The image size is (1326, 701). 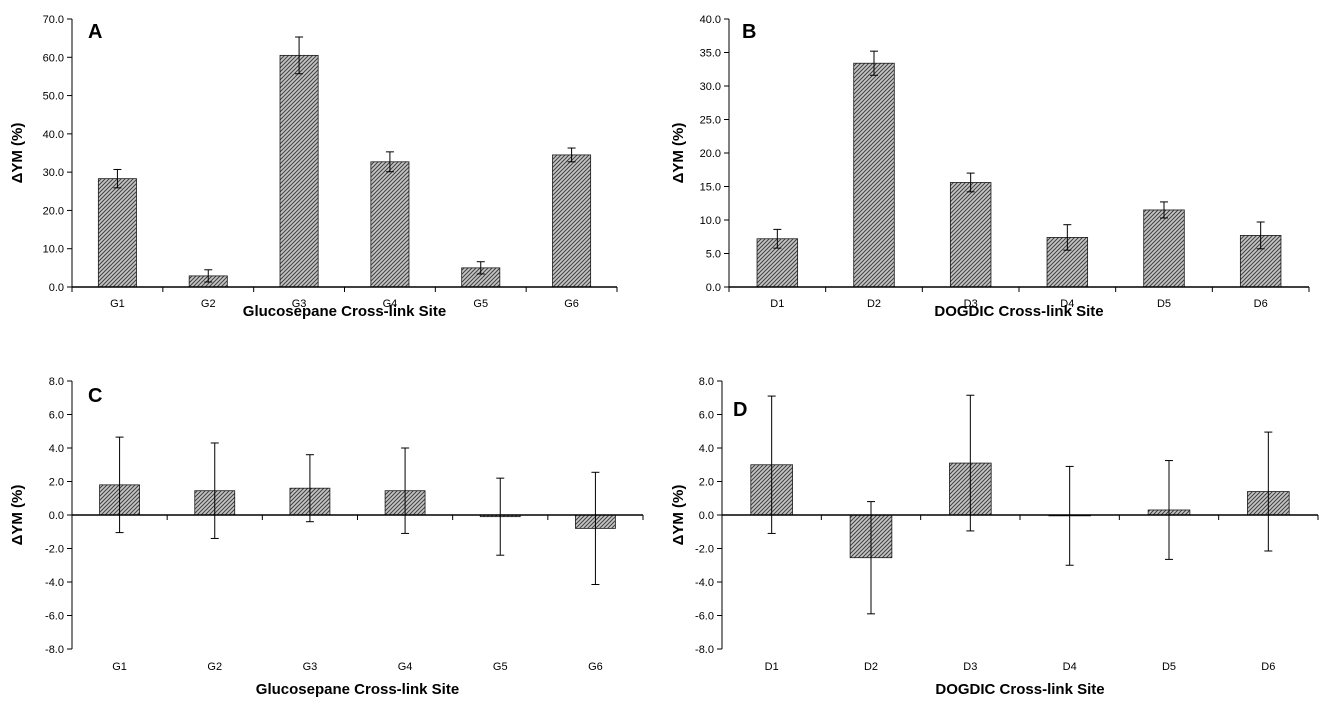 I want to click on y-tick-label: 25.0, so click(x=710, y=121).